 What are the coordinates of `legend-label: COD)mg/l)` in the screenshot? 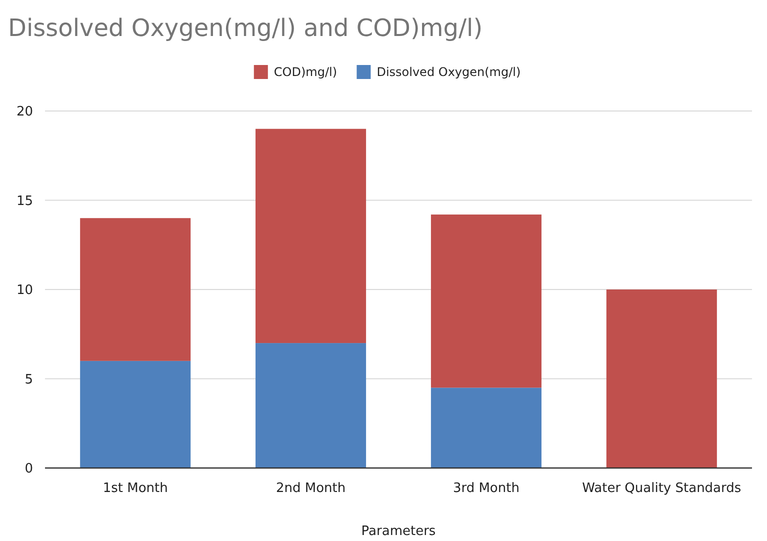 It's located at (306, 72).